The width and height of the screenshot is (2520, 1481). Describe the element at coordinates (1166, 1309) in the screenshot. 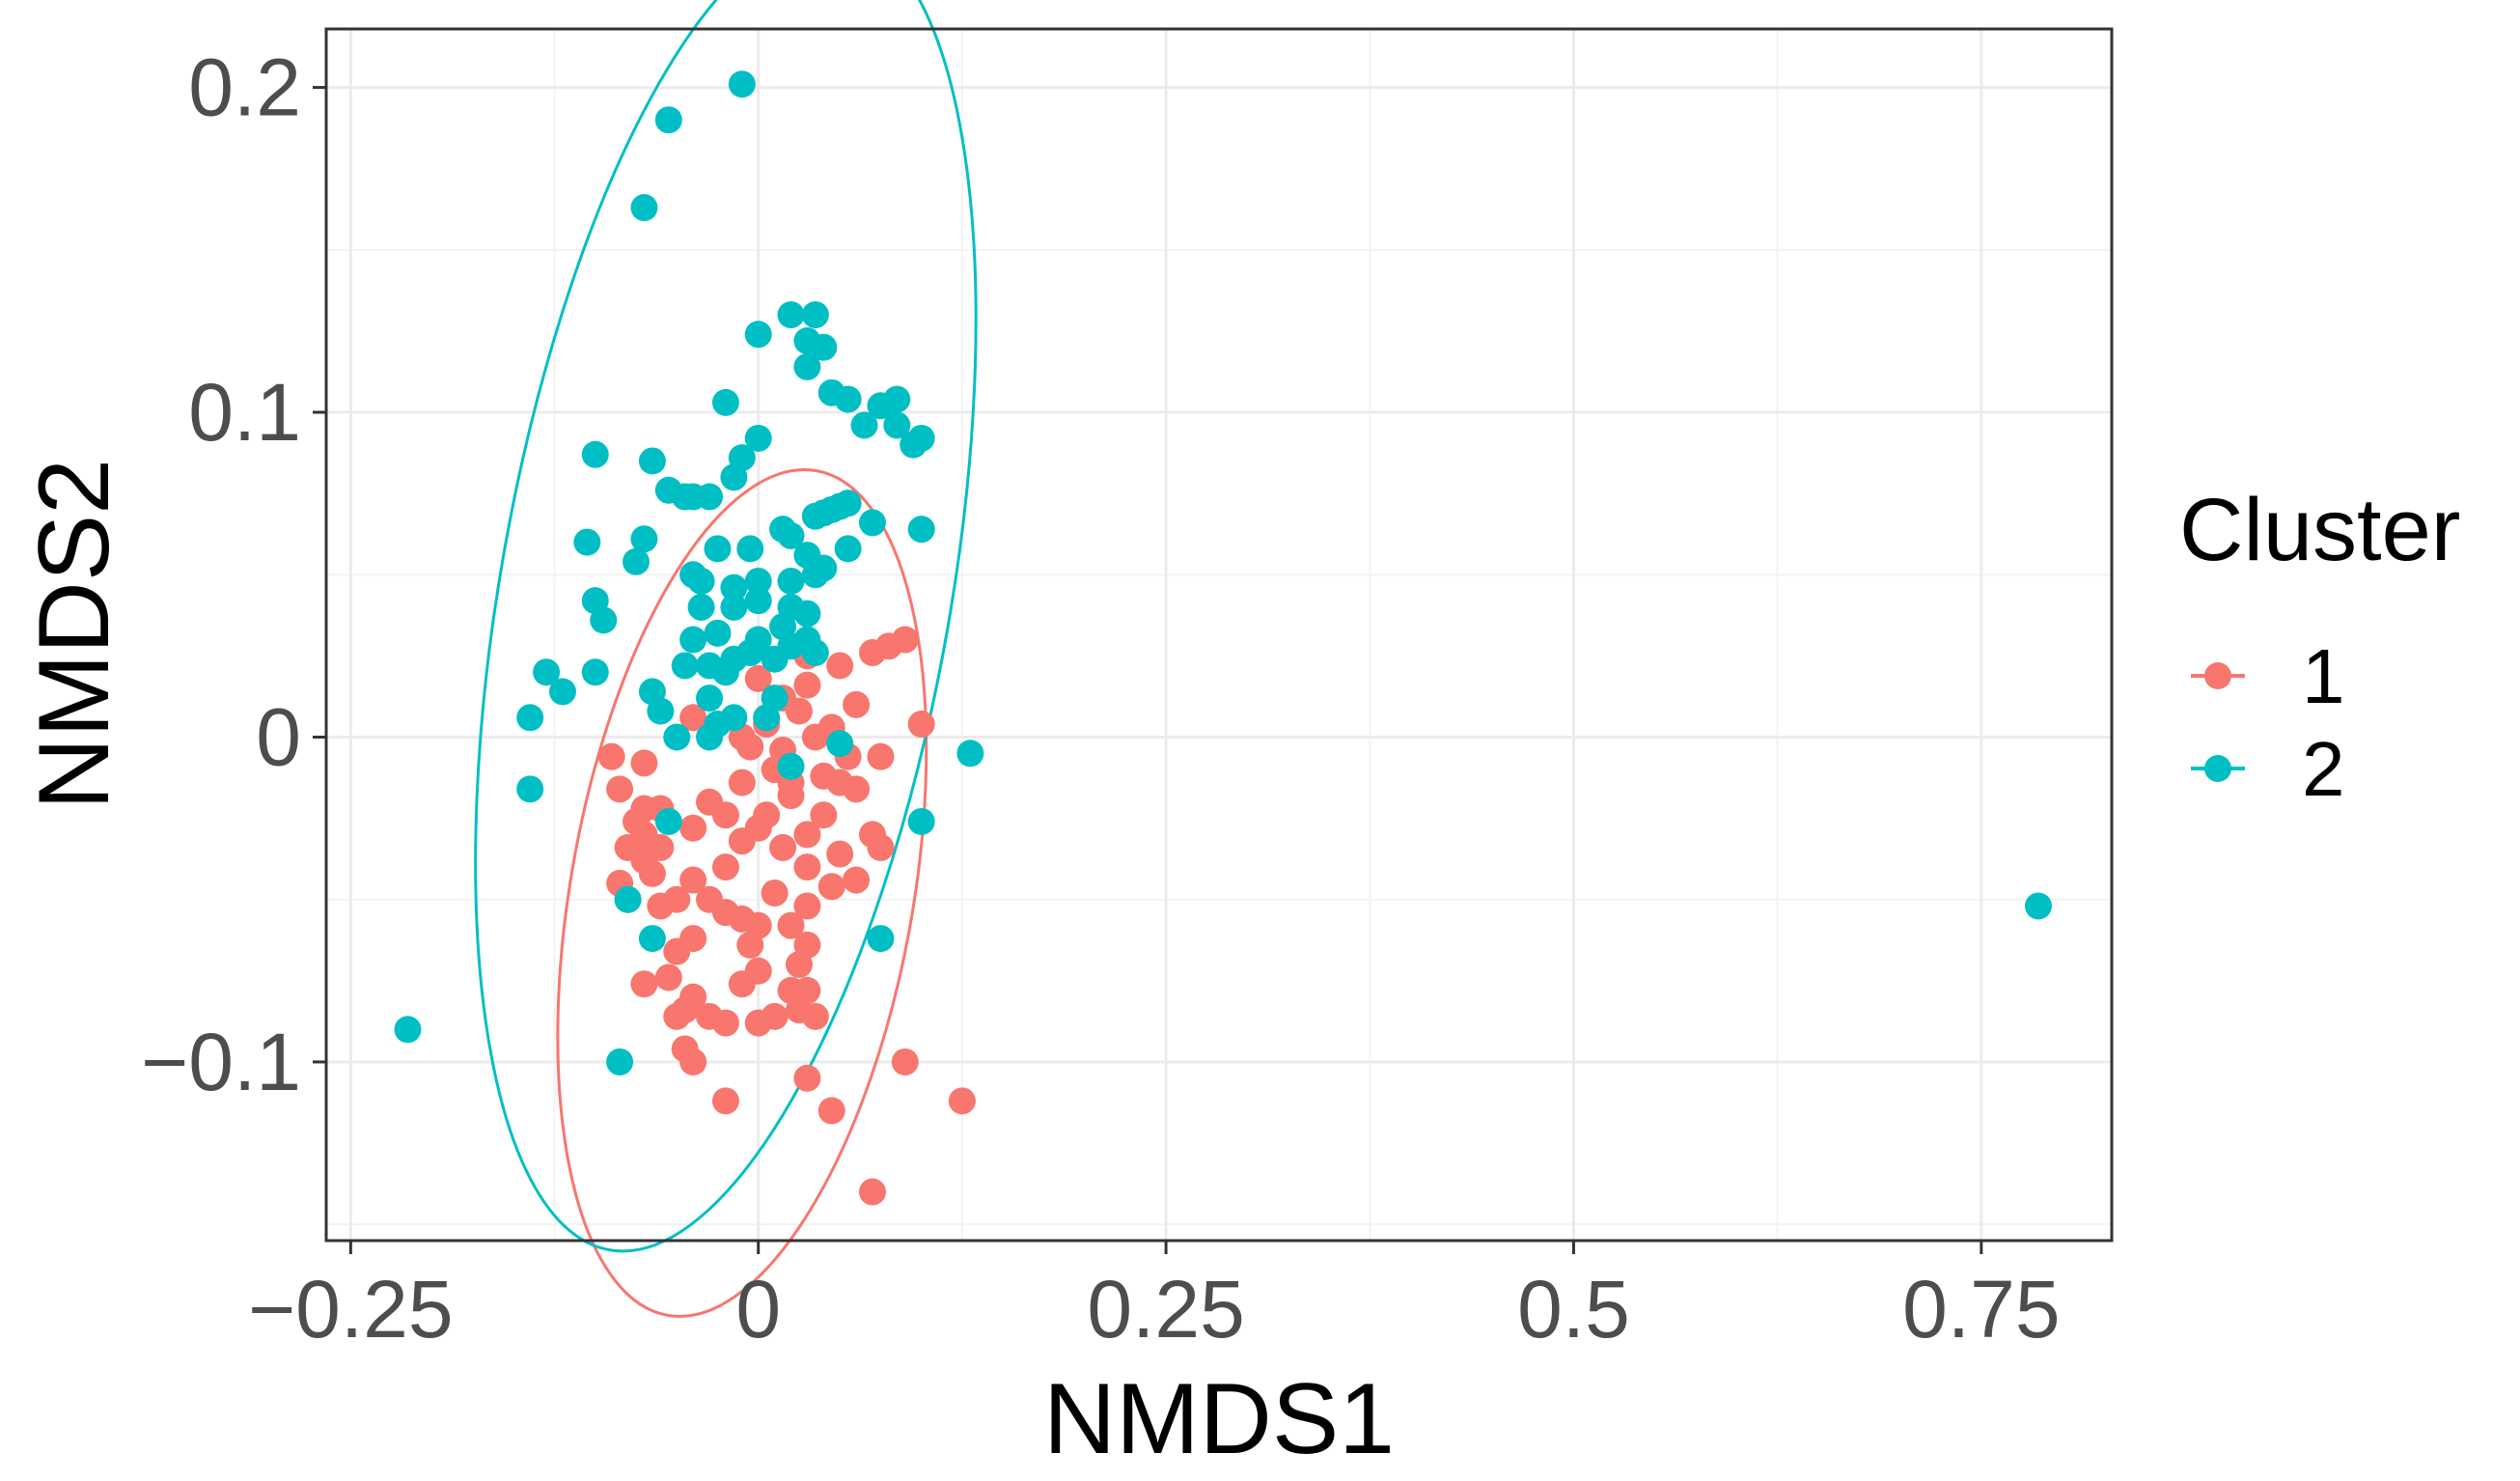

I see `x-tick-label: 0.25` at that location.